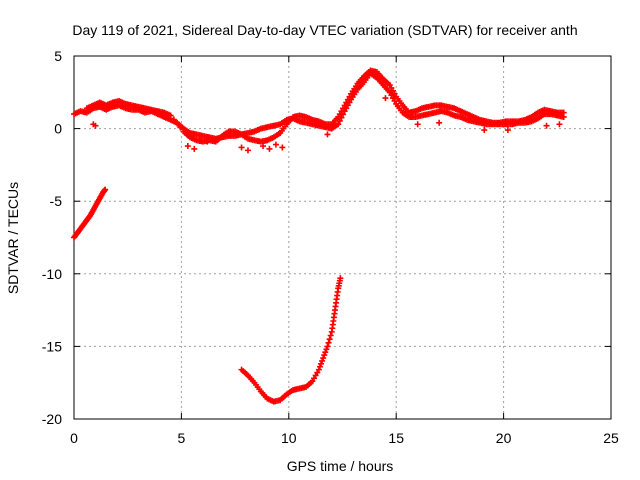 This screenshot has width=640, height=480. Describe the element at coordinates (52, 346) in the screenshot. I see `y-tick-label: -15` at that location.